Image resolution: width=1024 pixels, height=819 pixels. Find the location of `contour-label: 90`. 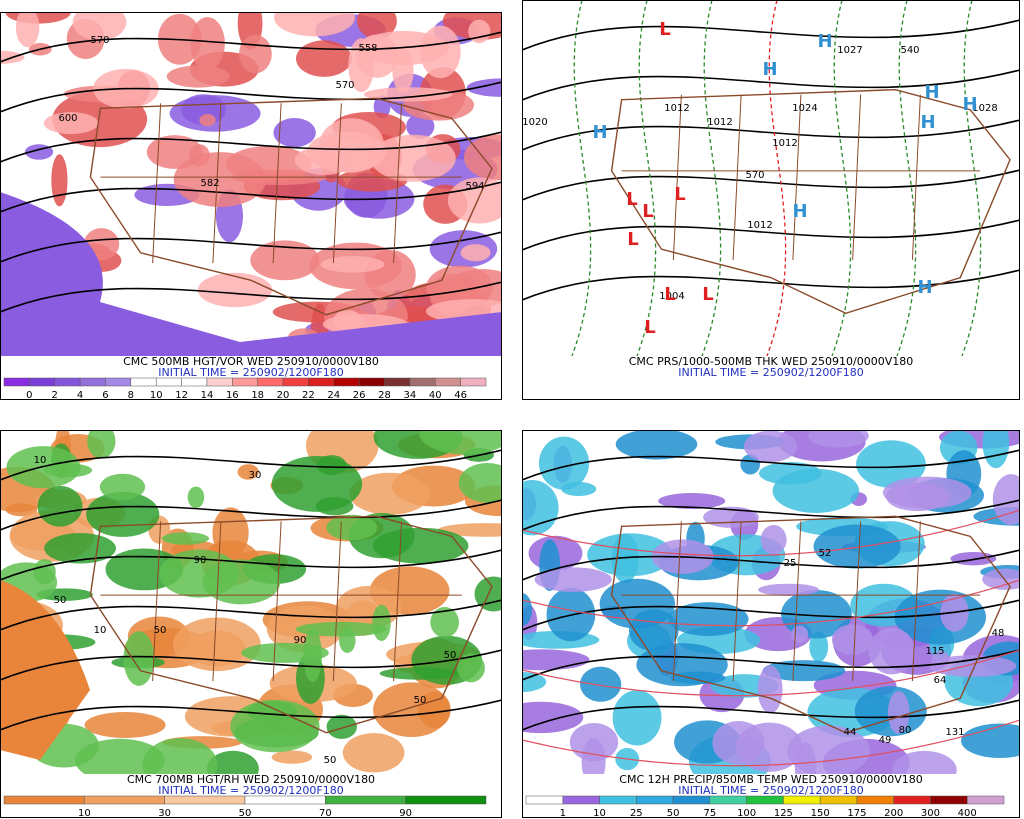

contour-label: 90 is located at coordinates (200, 560).